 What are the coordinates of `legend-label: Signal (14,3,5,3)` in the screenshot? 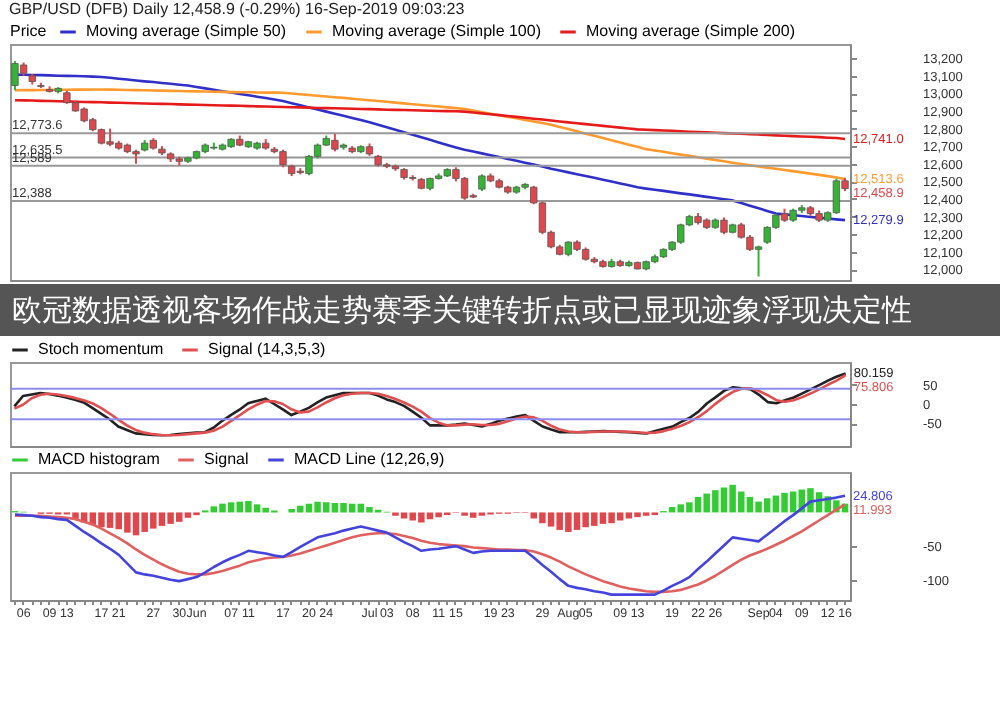 It's located at (267, 349).